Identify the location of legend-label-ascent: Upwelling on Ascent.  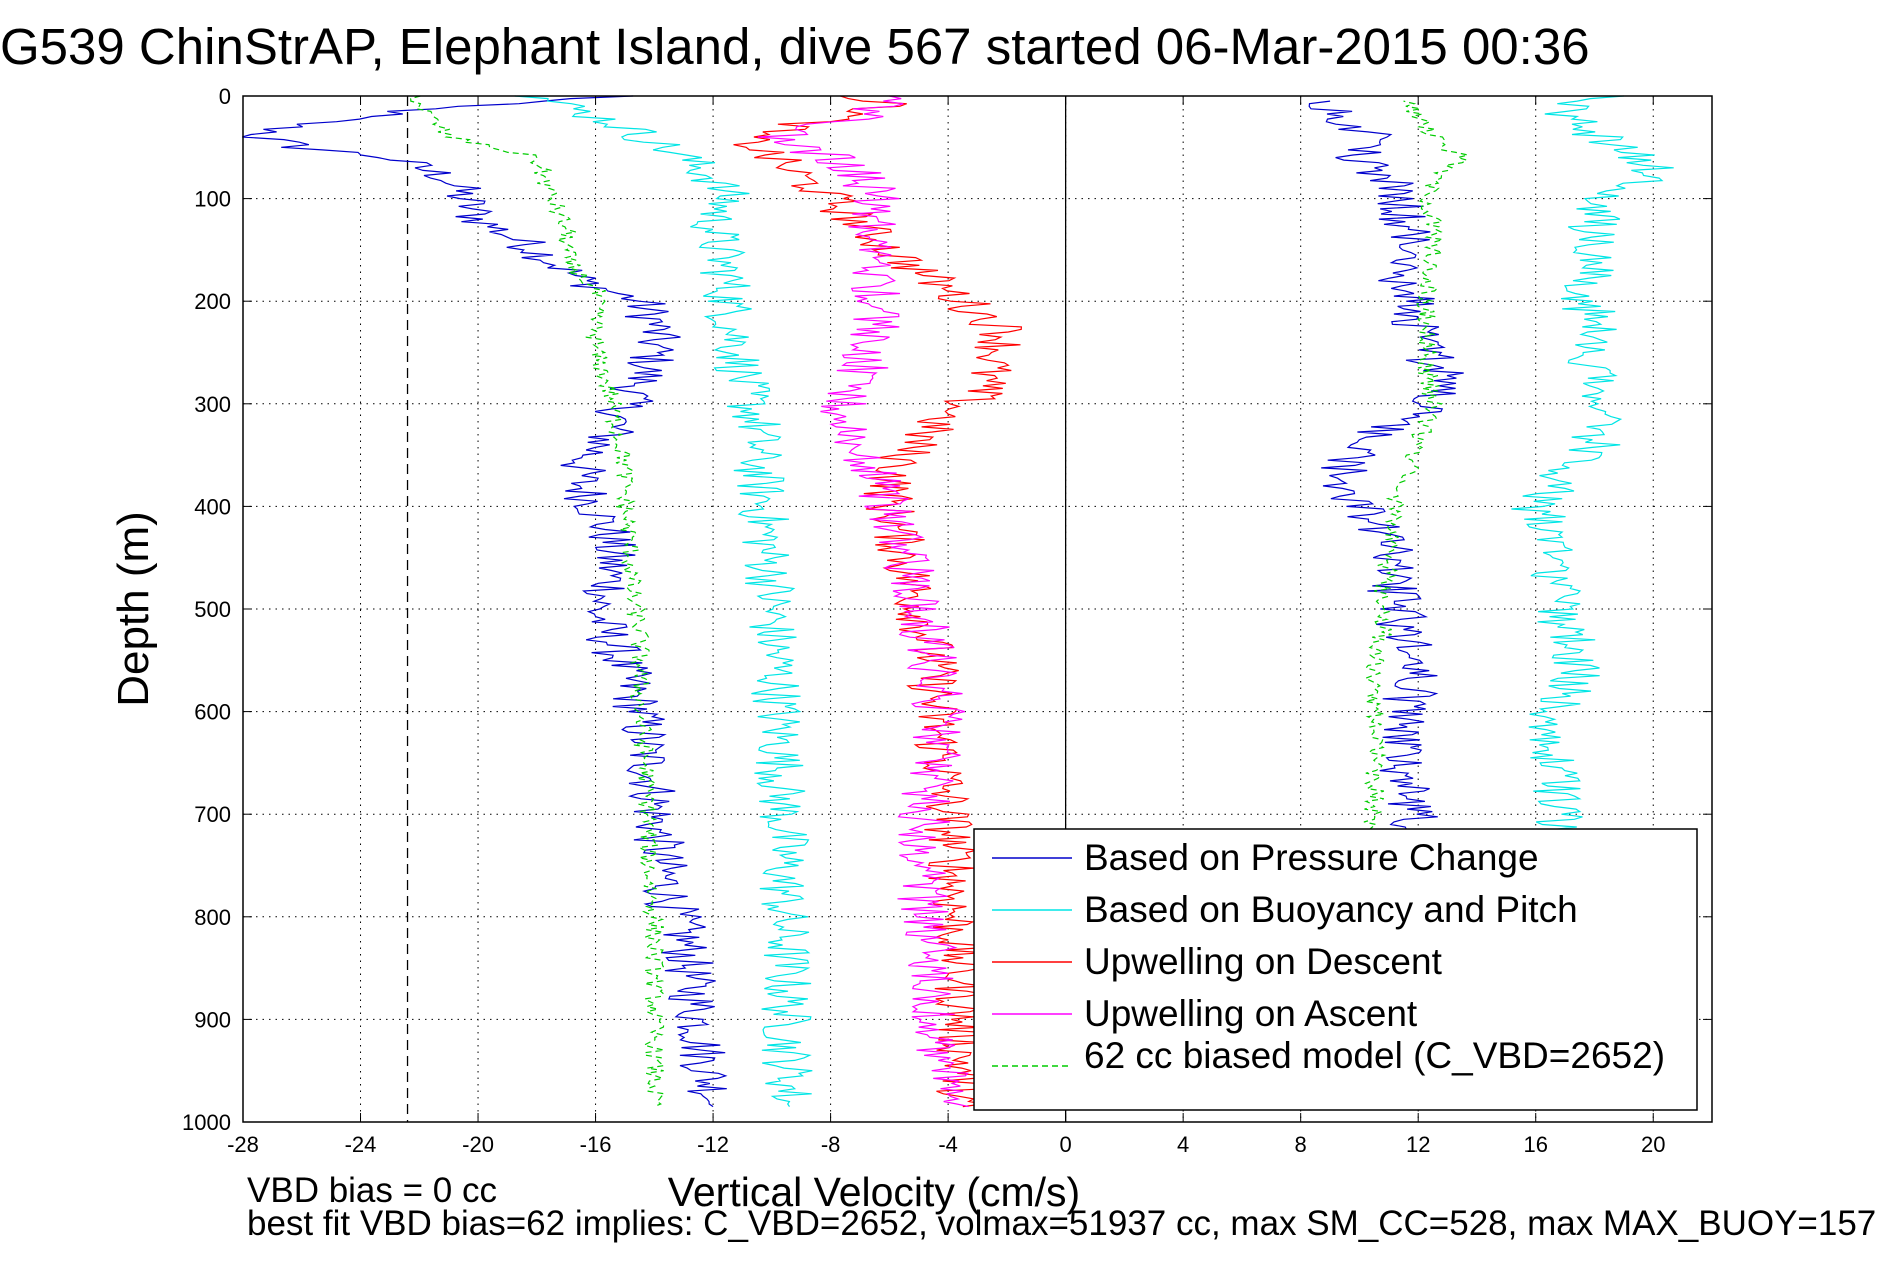
(1251, 1013).